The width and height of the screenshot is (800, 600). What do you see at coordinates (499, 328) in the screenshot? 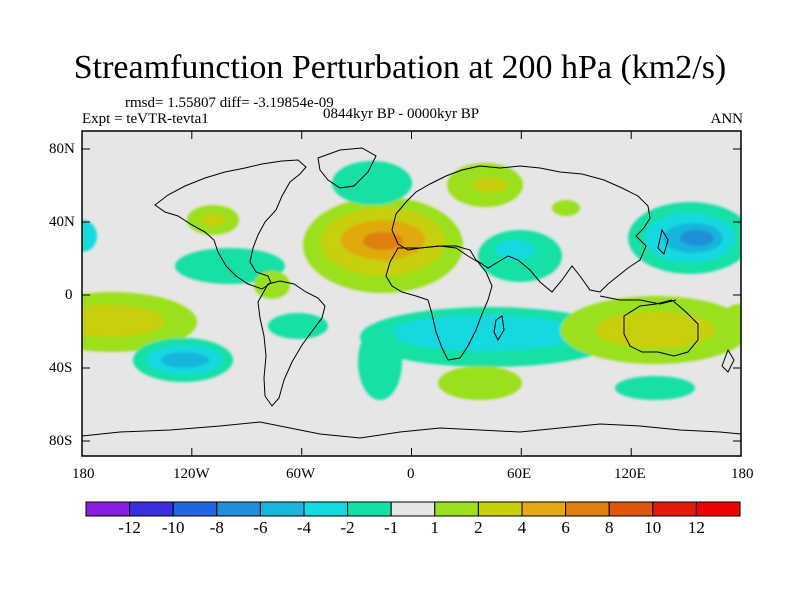
I see `coastline-madagascar` at bounding box center [499, 328].